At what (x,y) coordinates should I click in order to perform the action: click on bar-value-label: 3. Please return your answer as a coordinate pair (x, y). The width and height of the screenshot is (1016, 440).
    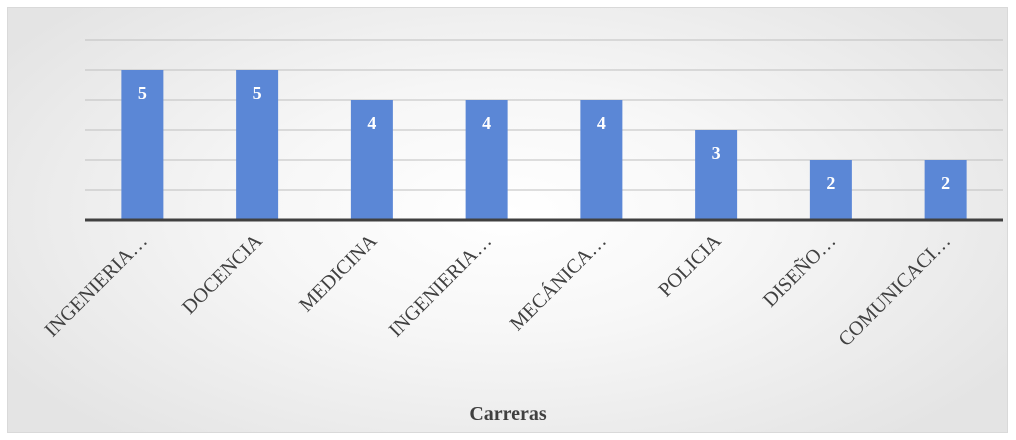
    Looking at the image, I should click on (716, 153).